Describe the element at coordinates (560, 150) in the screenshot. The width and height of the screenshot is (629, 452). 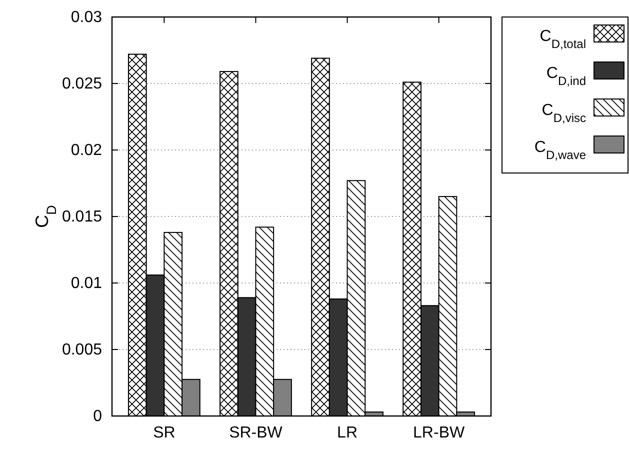
I see `legend-label: C$_{D,wave}$` at that location.